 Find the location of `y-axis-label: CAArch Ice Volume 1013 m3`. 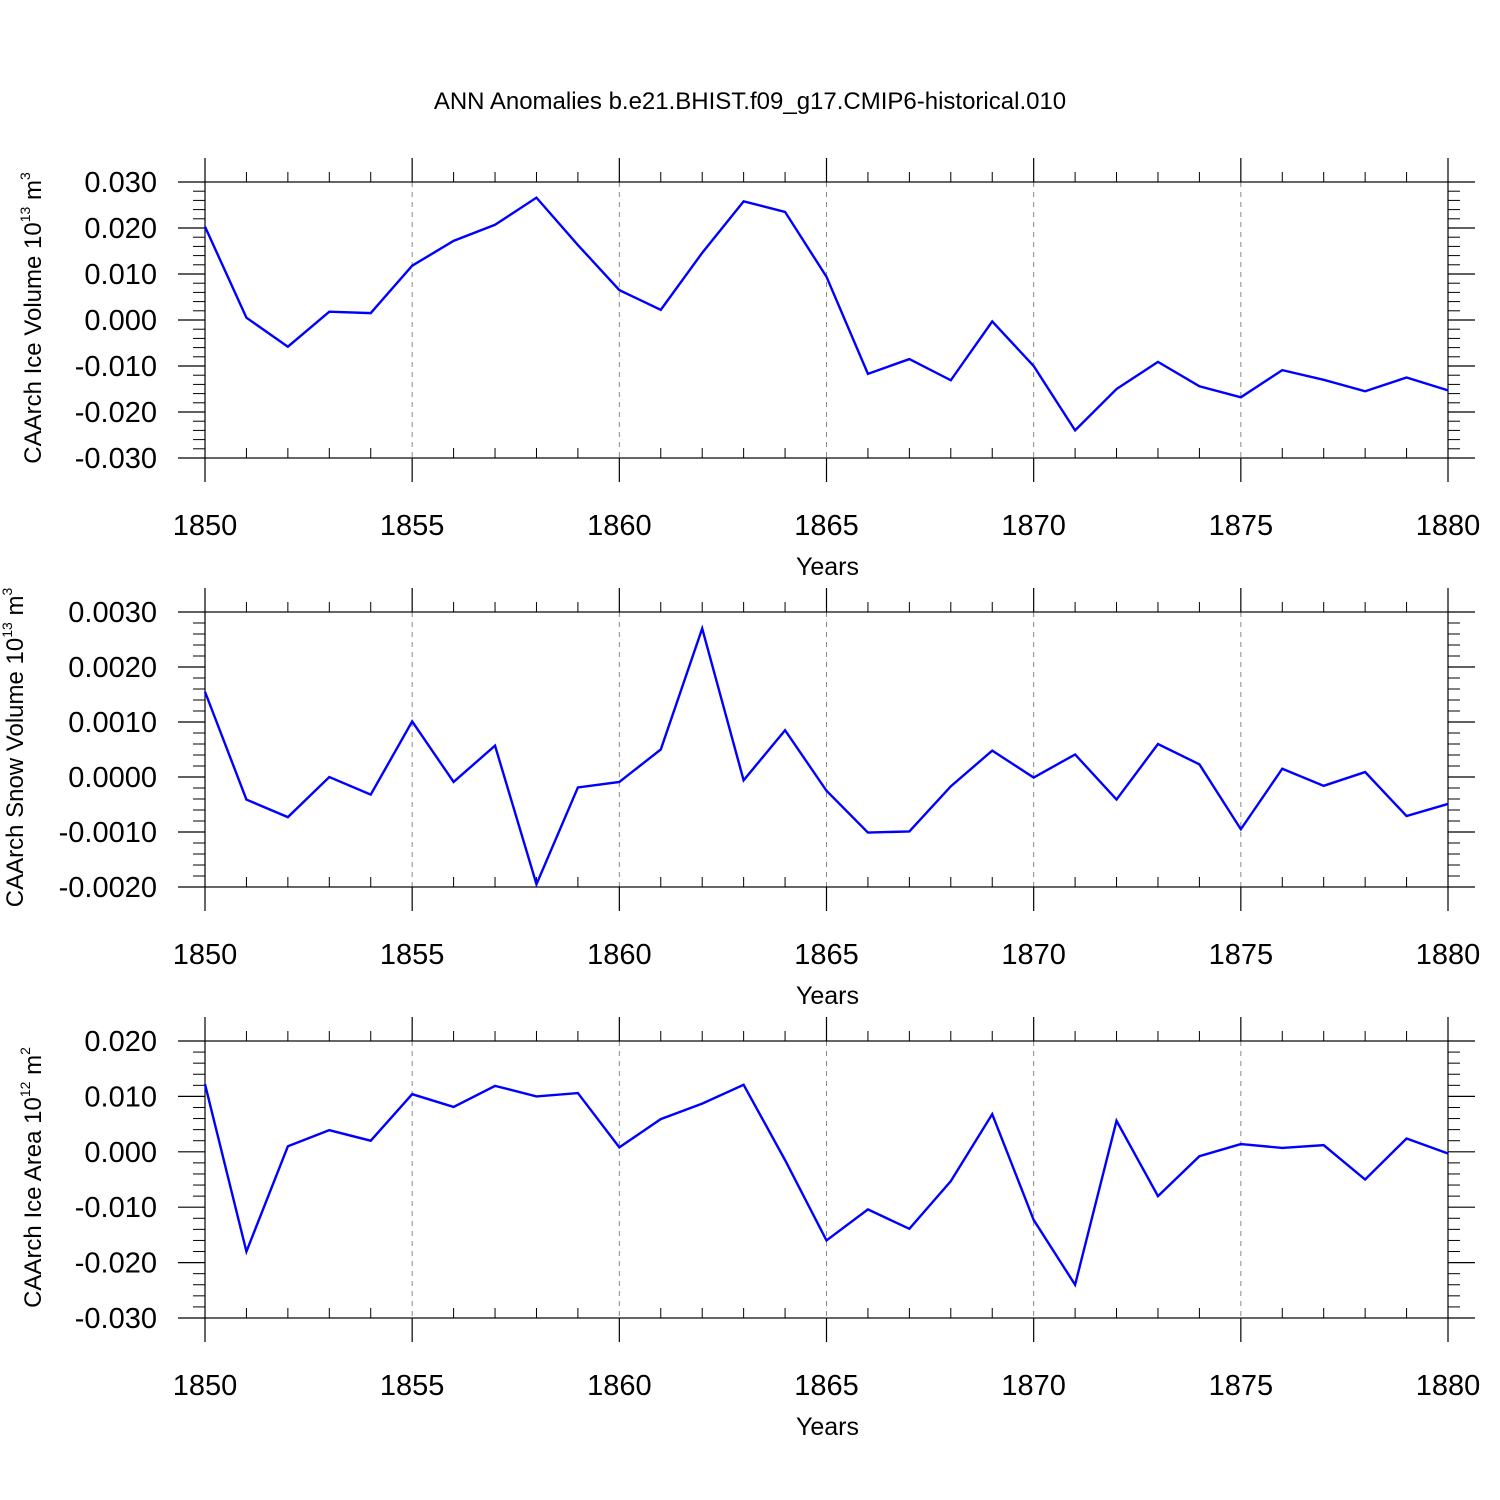

y-axis-label: CAArch Ice Volume 1013 m3 is located at coordinates (32, 318).